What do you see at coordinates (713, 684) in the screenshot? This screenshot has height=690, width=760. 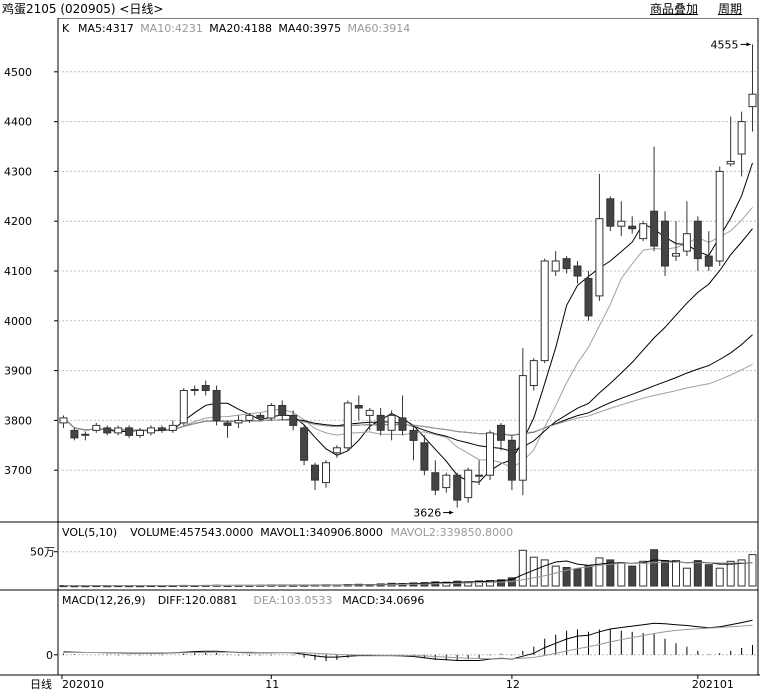 I see `date-tick-label: 202101` at bounding box center [713, 684].